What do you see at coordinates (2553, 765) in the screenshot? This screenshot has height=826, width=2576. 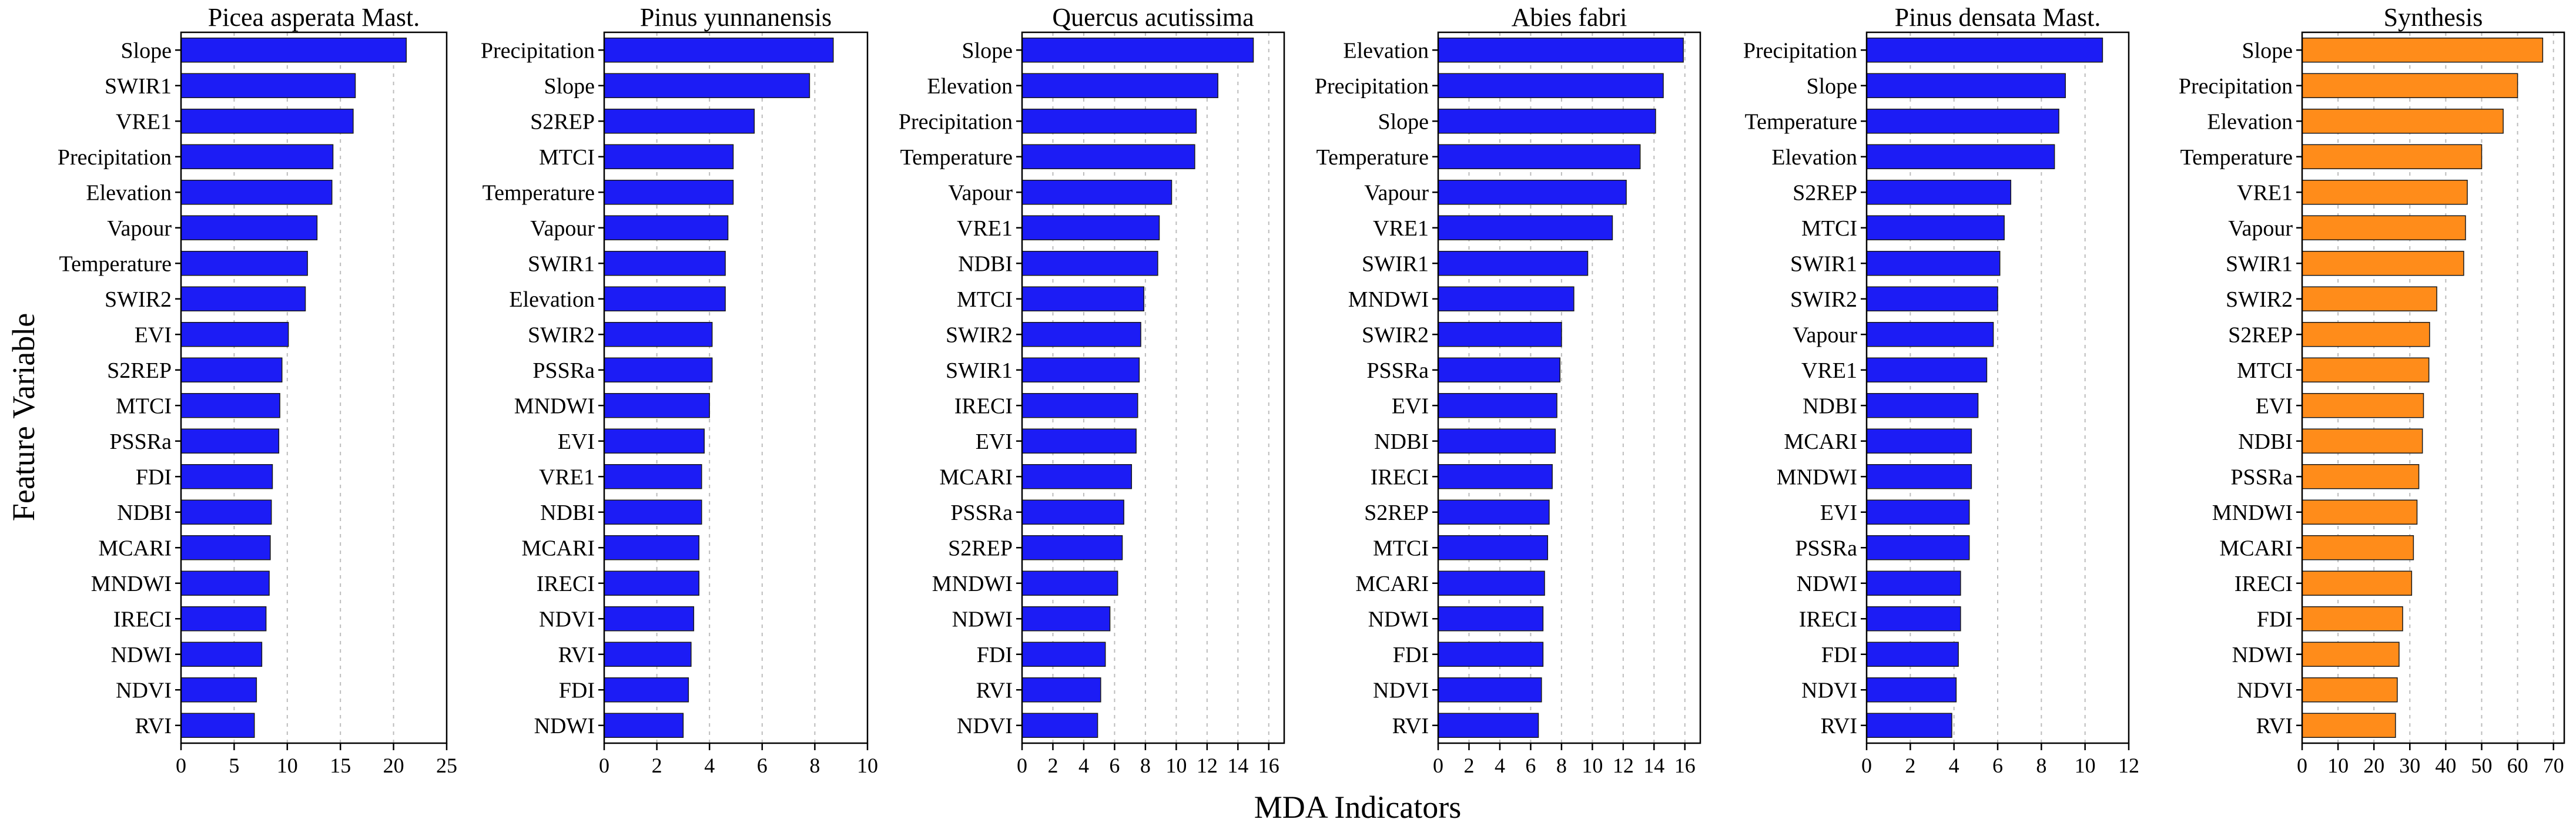 I see `x-tick-label: 70` at bounding box center [2553, 765].